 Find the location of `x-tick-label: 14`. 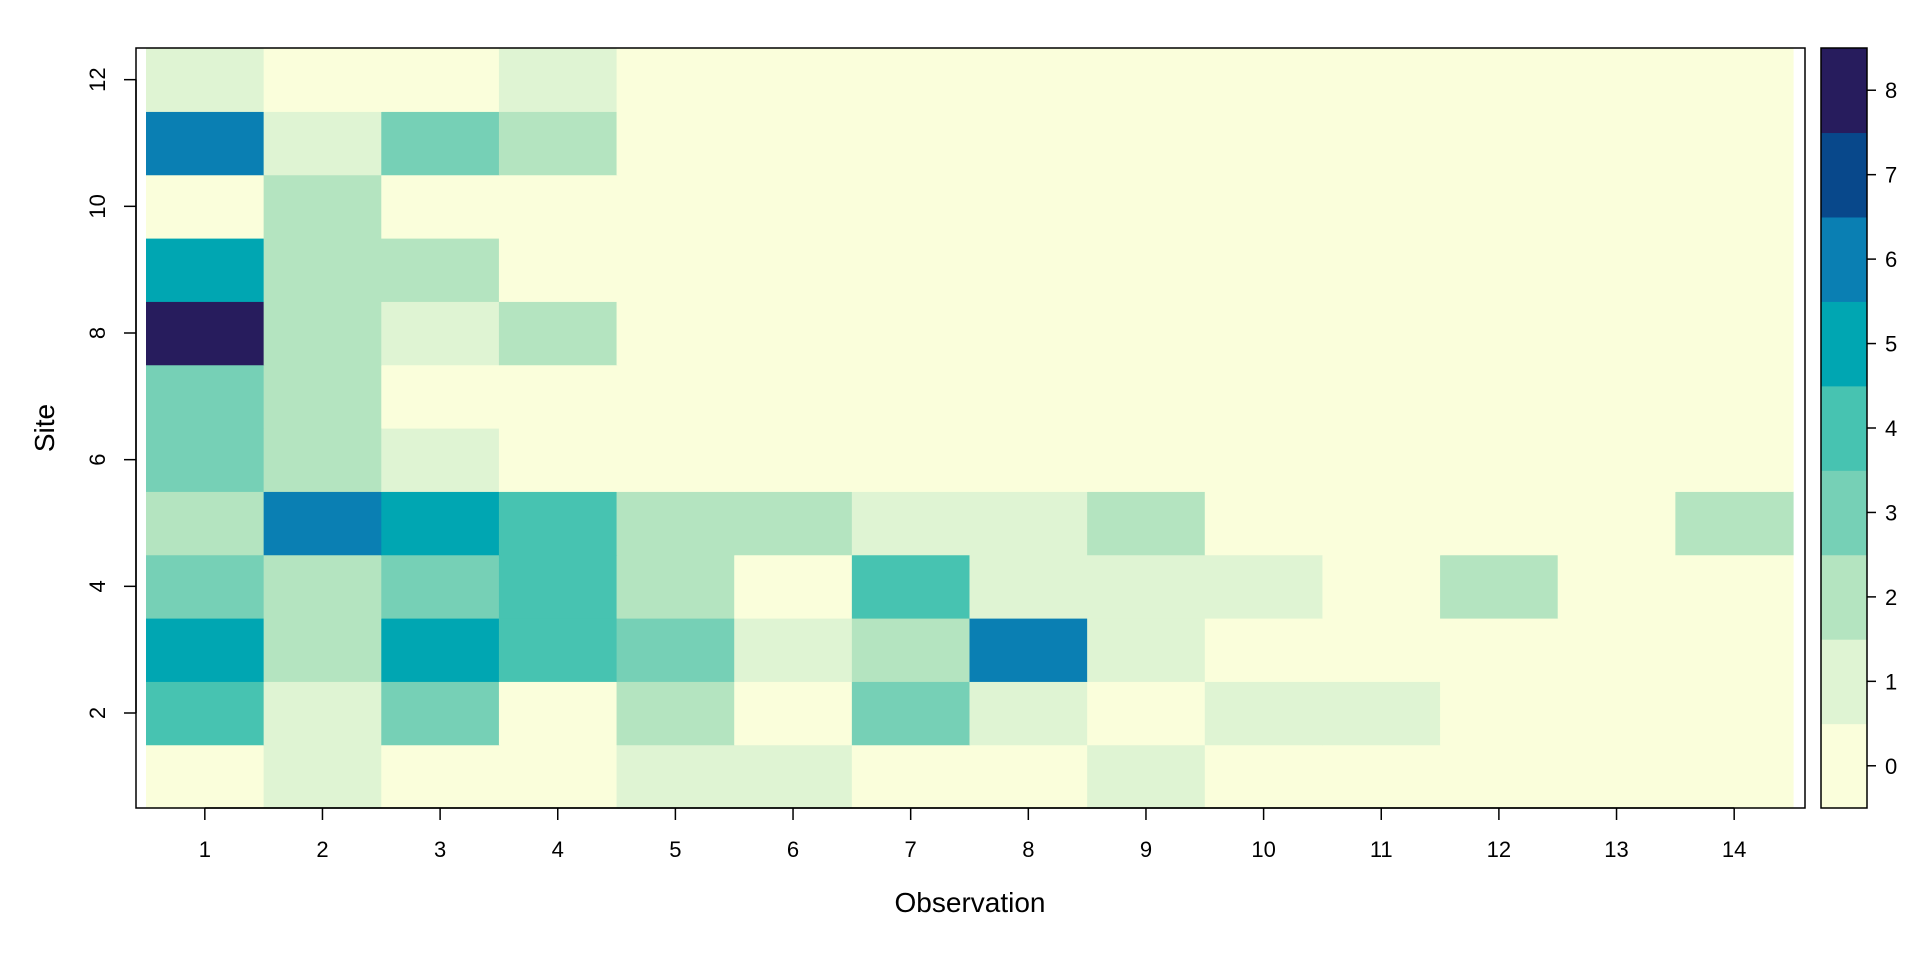

x-tick-label: 14 is located at coordinates (1734, 849).